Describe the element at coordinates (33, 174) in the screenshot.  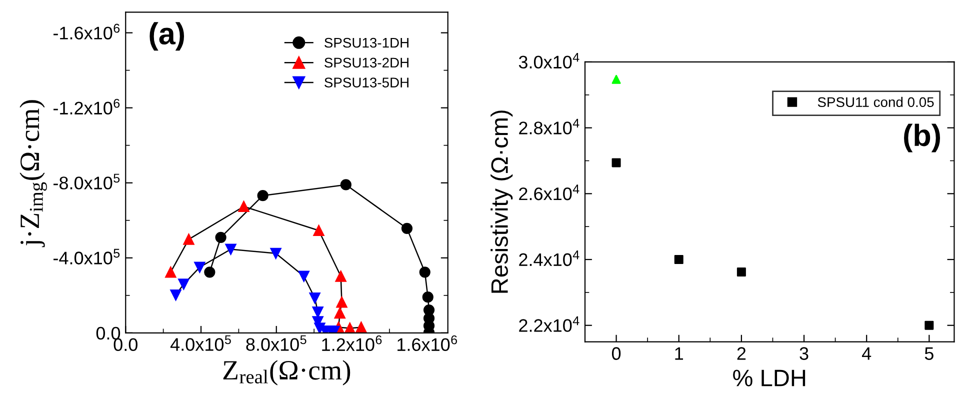
I see `y-axis-title: j·Z$_{img}$(Ω·cm)` at that location.